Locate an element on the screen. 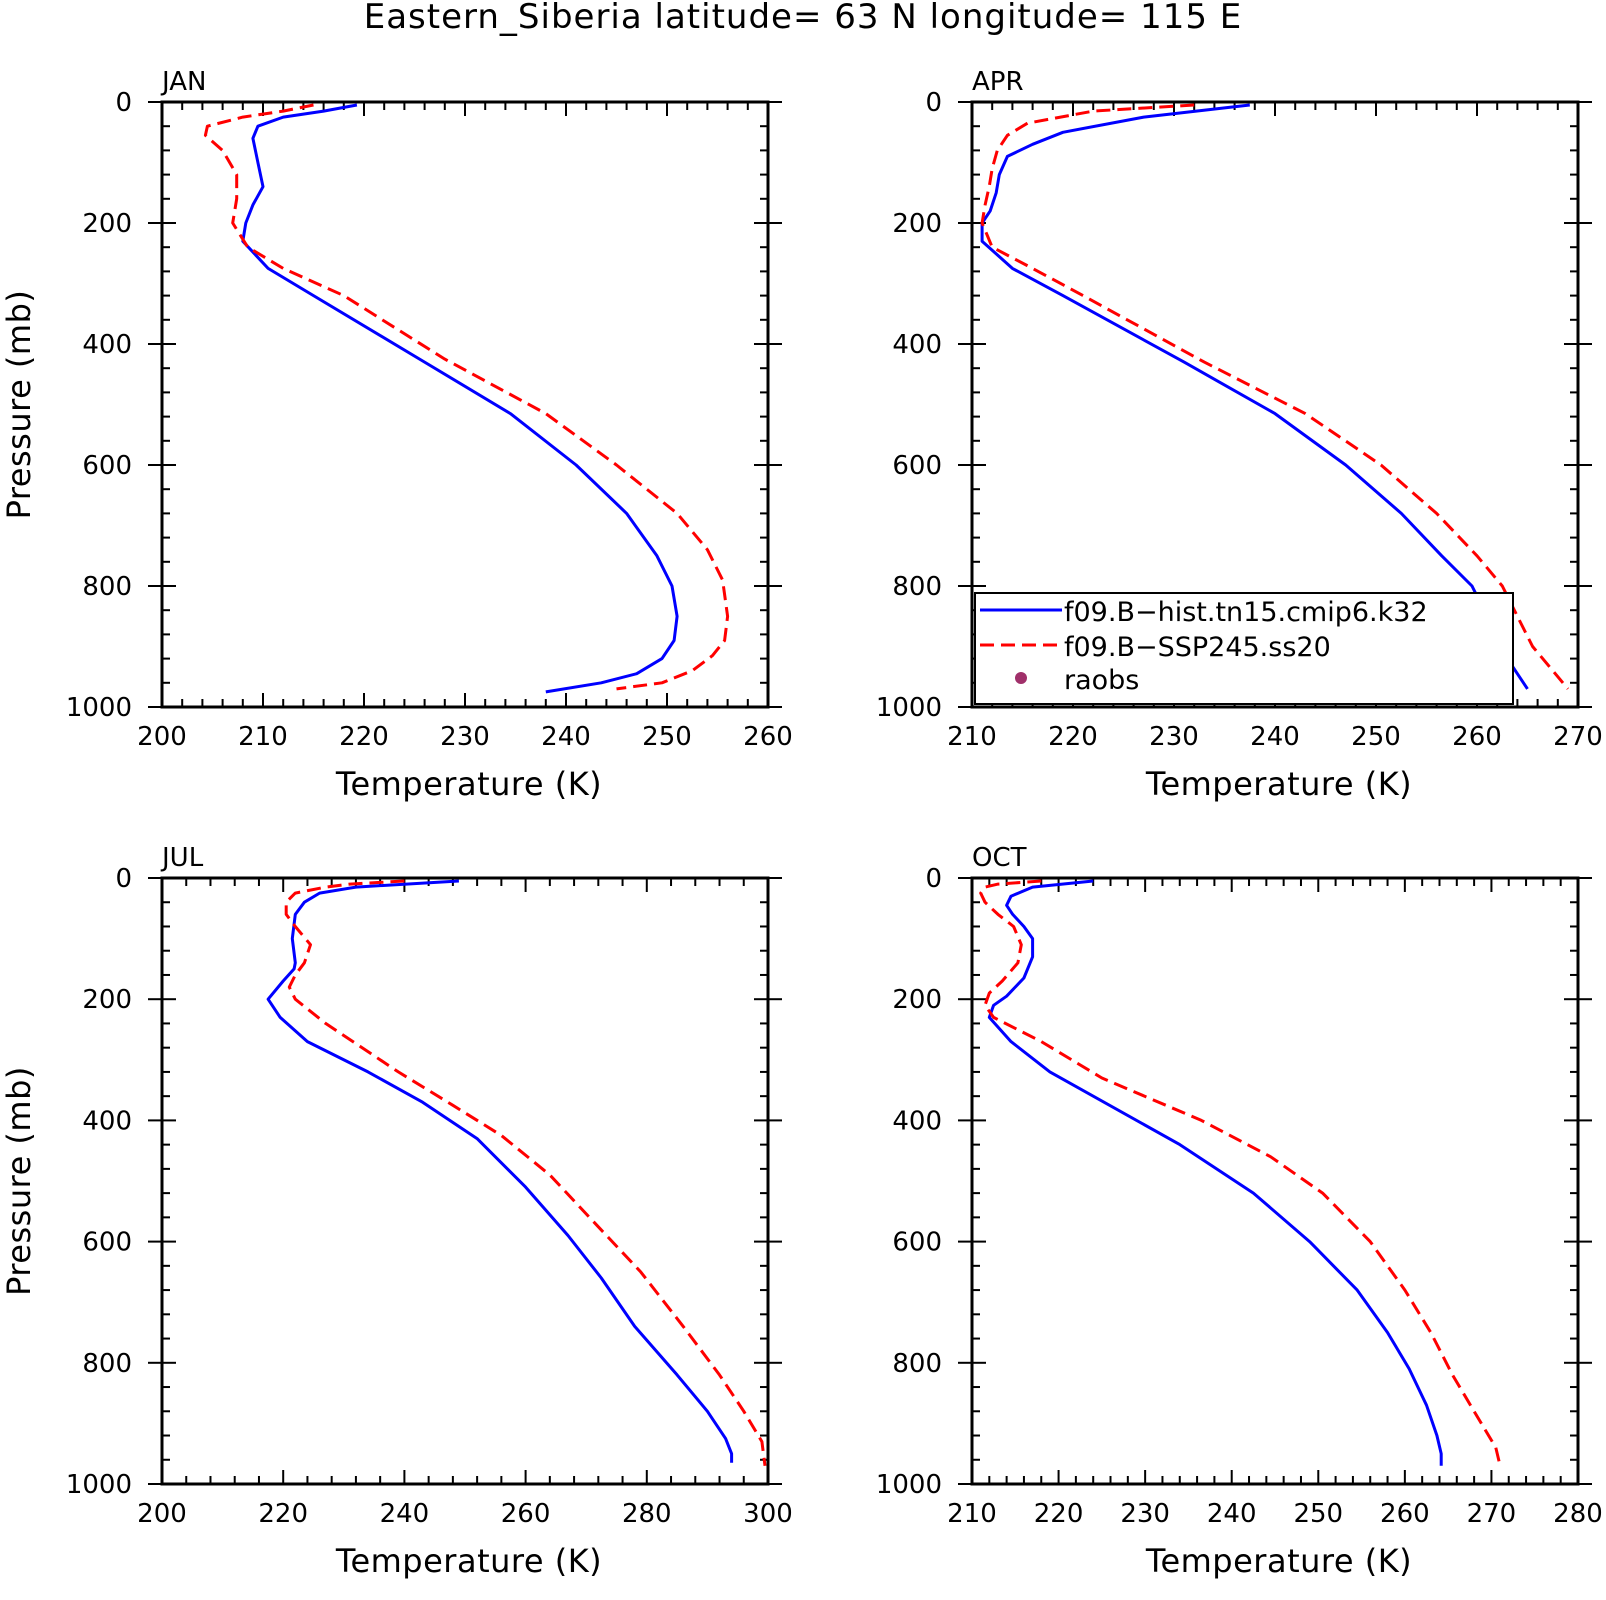  legend-label: raobs is located at coordinates (1101, 680).